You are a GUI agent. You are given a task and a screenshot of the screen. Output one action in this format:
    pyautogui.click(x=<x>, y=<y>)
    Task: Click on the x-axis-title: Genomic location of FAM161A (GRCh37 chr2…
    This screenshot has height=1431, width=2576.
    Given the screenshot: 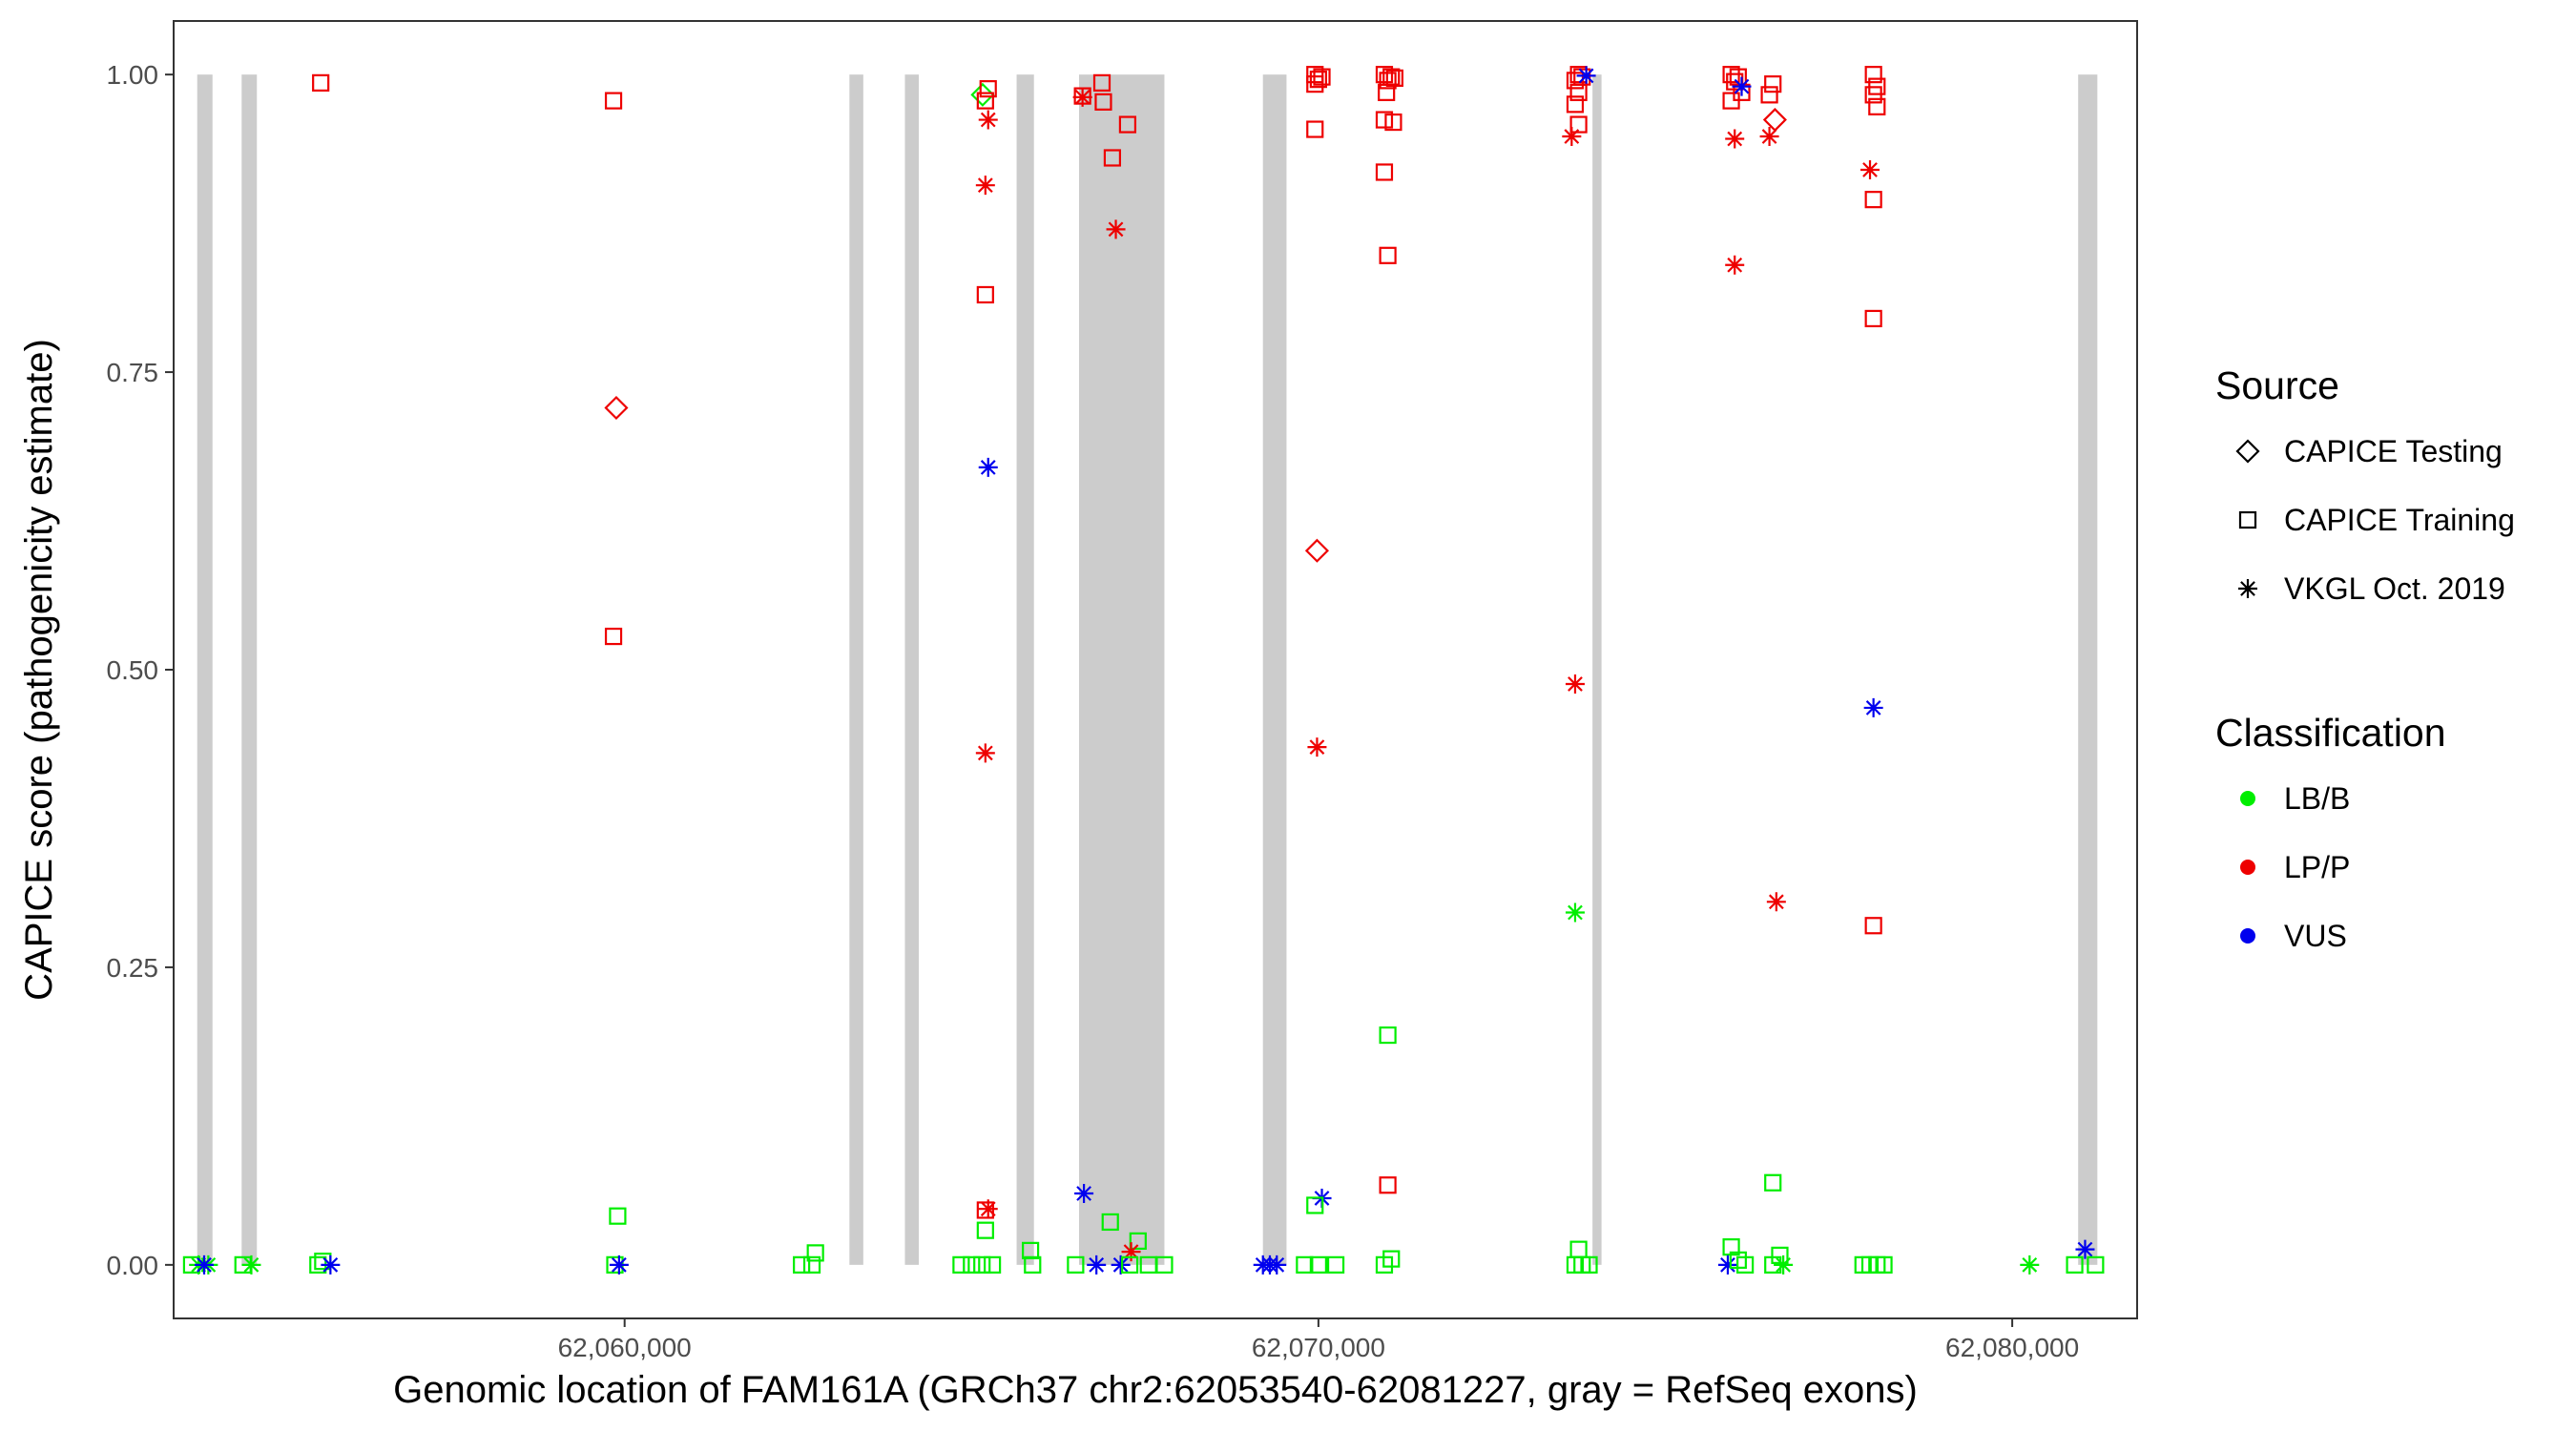 What is the action you would take?
    pyautogui.click(x=1155, y=1390)
    